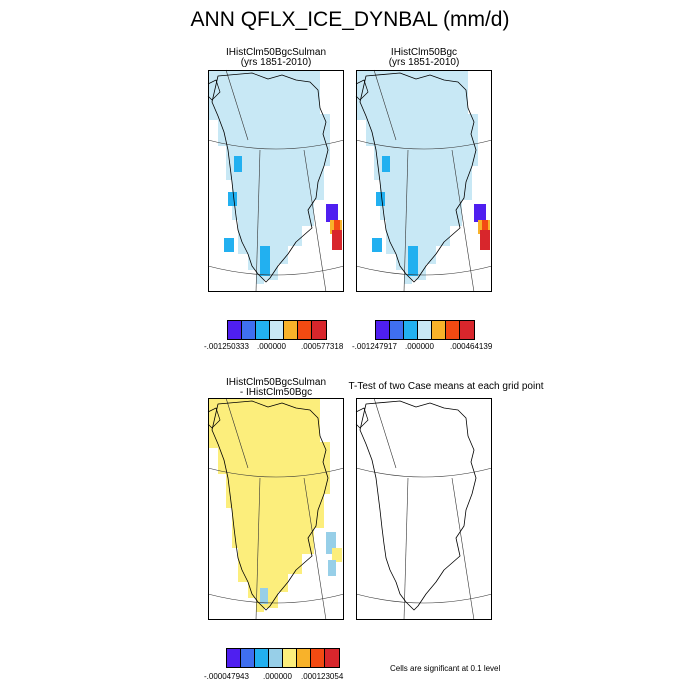 The image size is (700, 700). I want to click on map-panel-top-right, so click(424, 181).